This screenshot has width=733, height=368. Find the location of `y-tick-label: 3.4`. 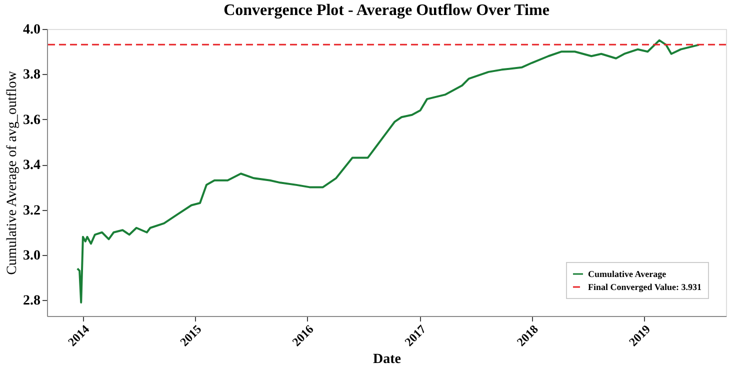

y-tick-label: 3.4 is located at coordinates (31, 166).